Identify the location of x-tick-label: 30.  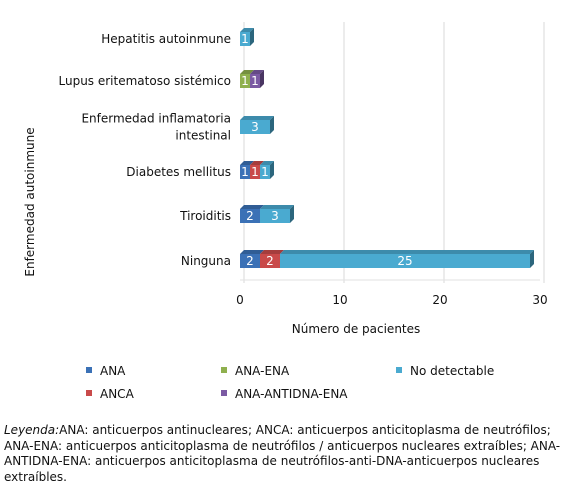
(539, 300).